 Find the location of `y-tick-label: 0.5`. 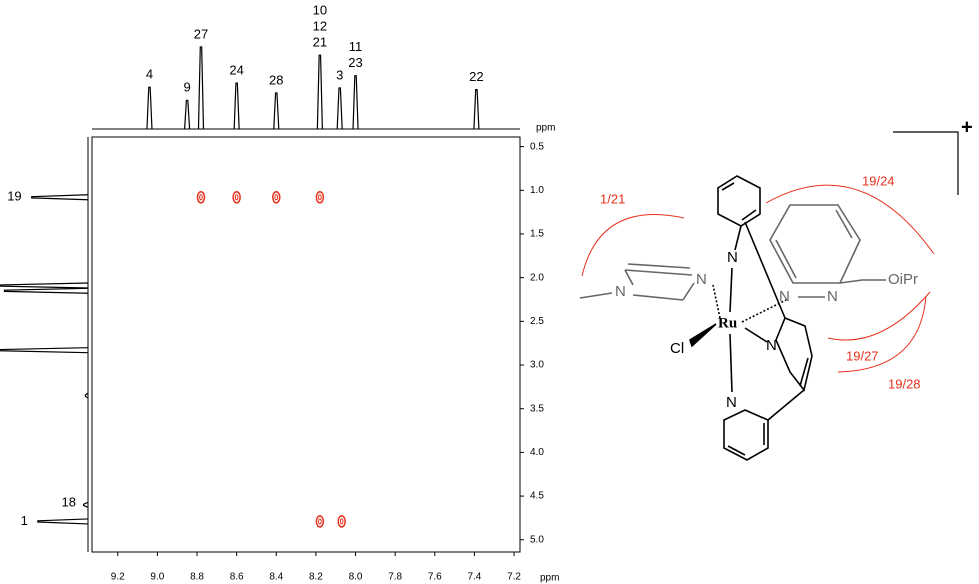

y-tick-label: 0.5 is located at coordinates (537, 146).